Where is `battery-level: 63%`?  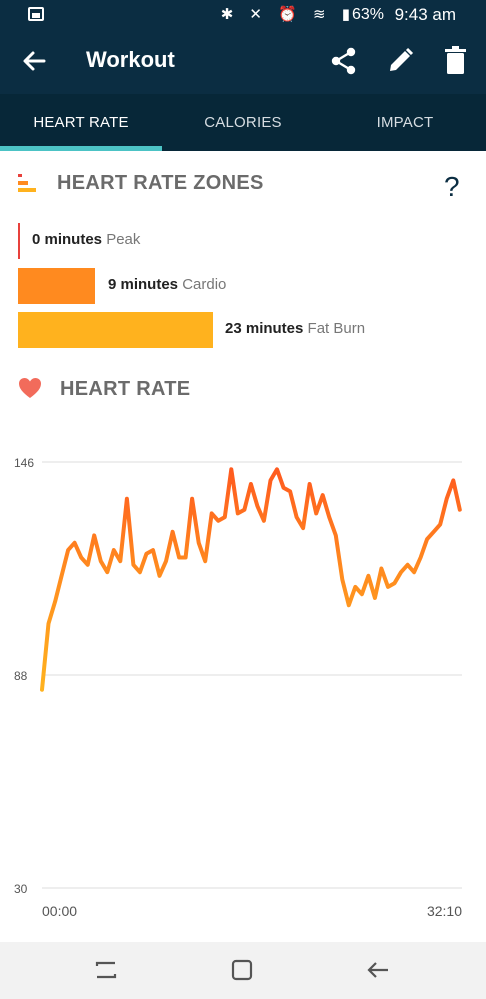
battery-level: 63% is located at coordinates (367, 14).